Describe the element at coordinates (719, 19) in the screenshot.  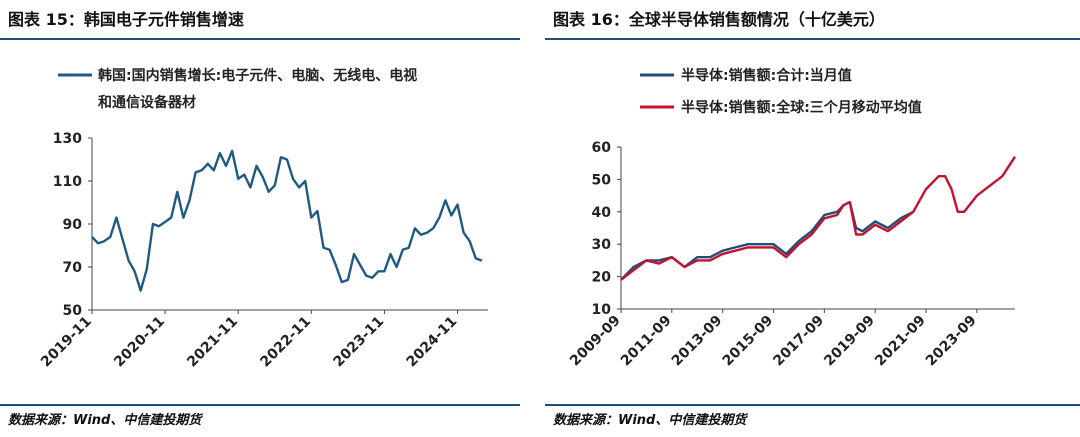
I see `right-chart-title: 图表 16：全球半导体销售额情况（十亿美元）` at that location.